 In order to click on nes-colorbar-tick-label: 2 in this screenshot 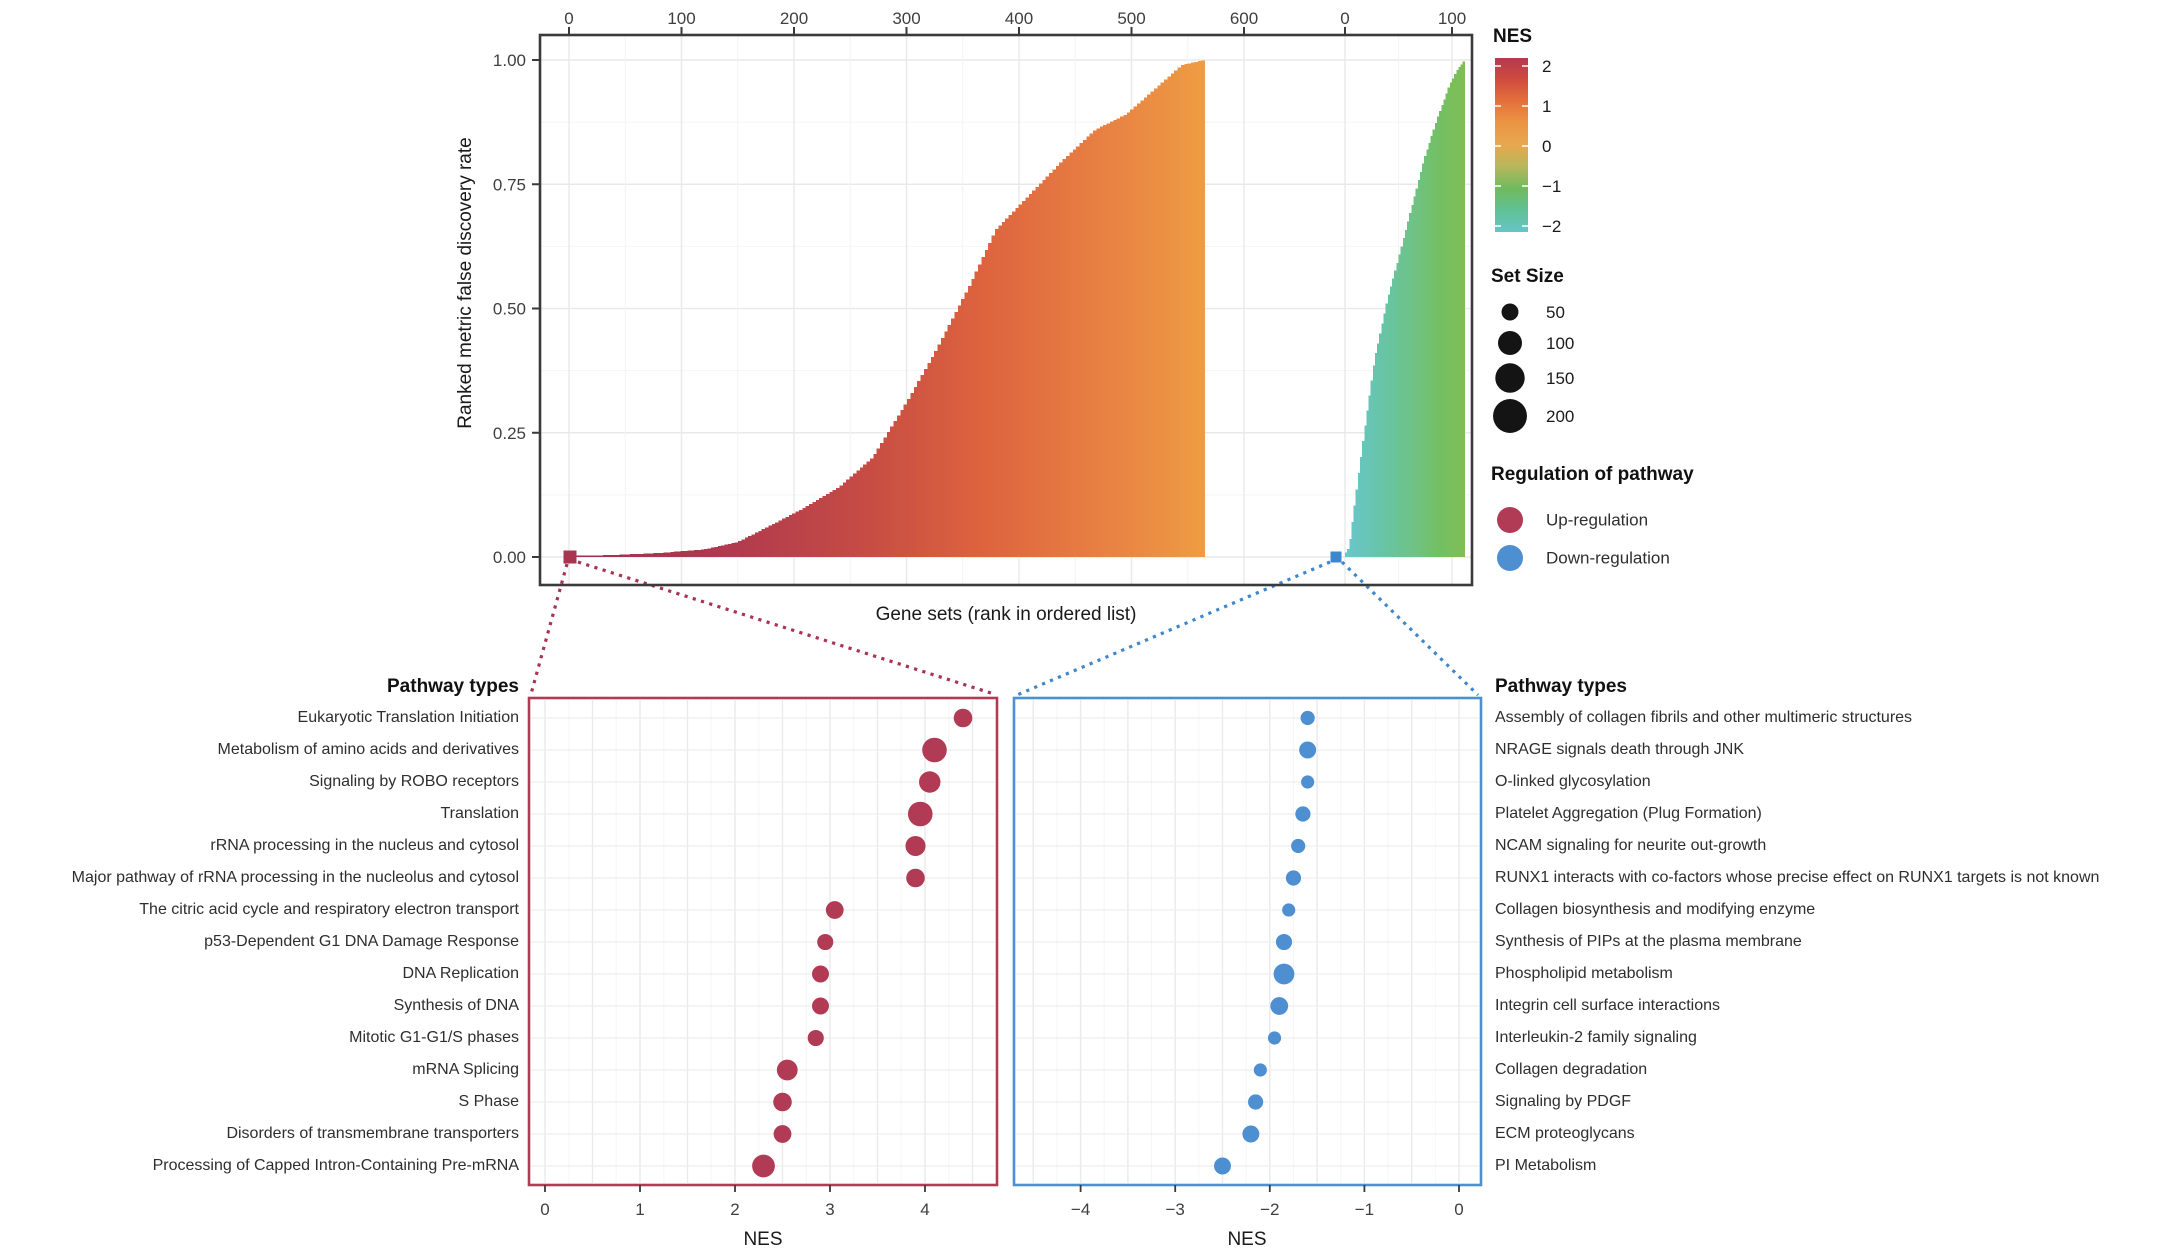, I will do `click(1546, 66)`.